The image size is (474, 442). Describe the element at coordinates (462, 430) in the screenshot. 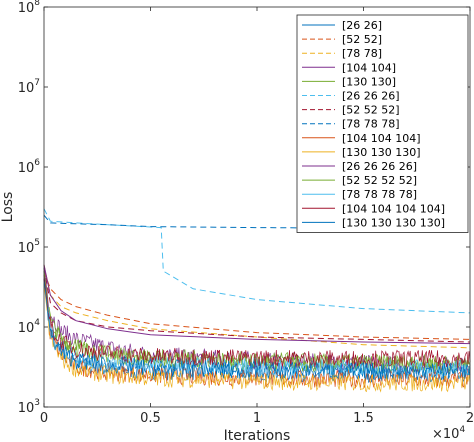

I see `x-multiplier-exp: 4` at that location.